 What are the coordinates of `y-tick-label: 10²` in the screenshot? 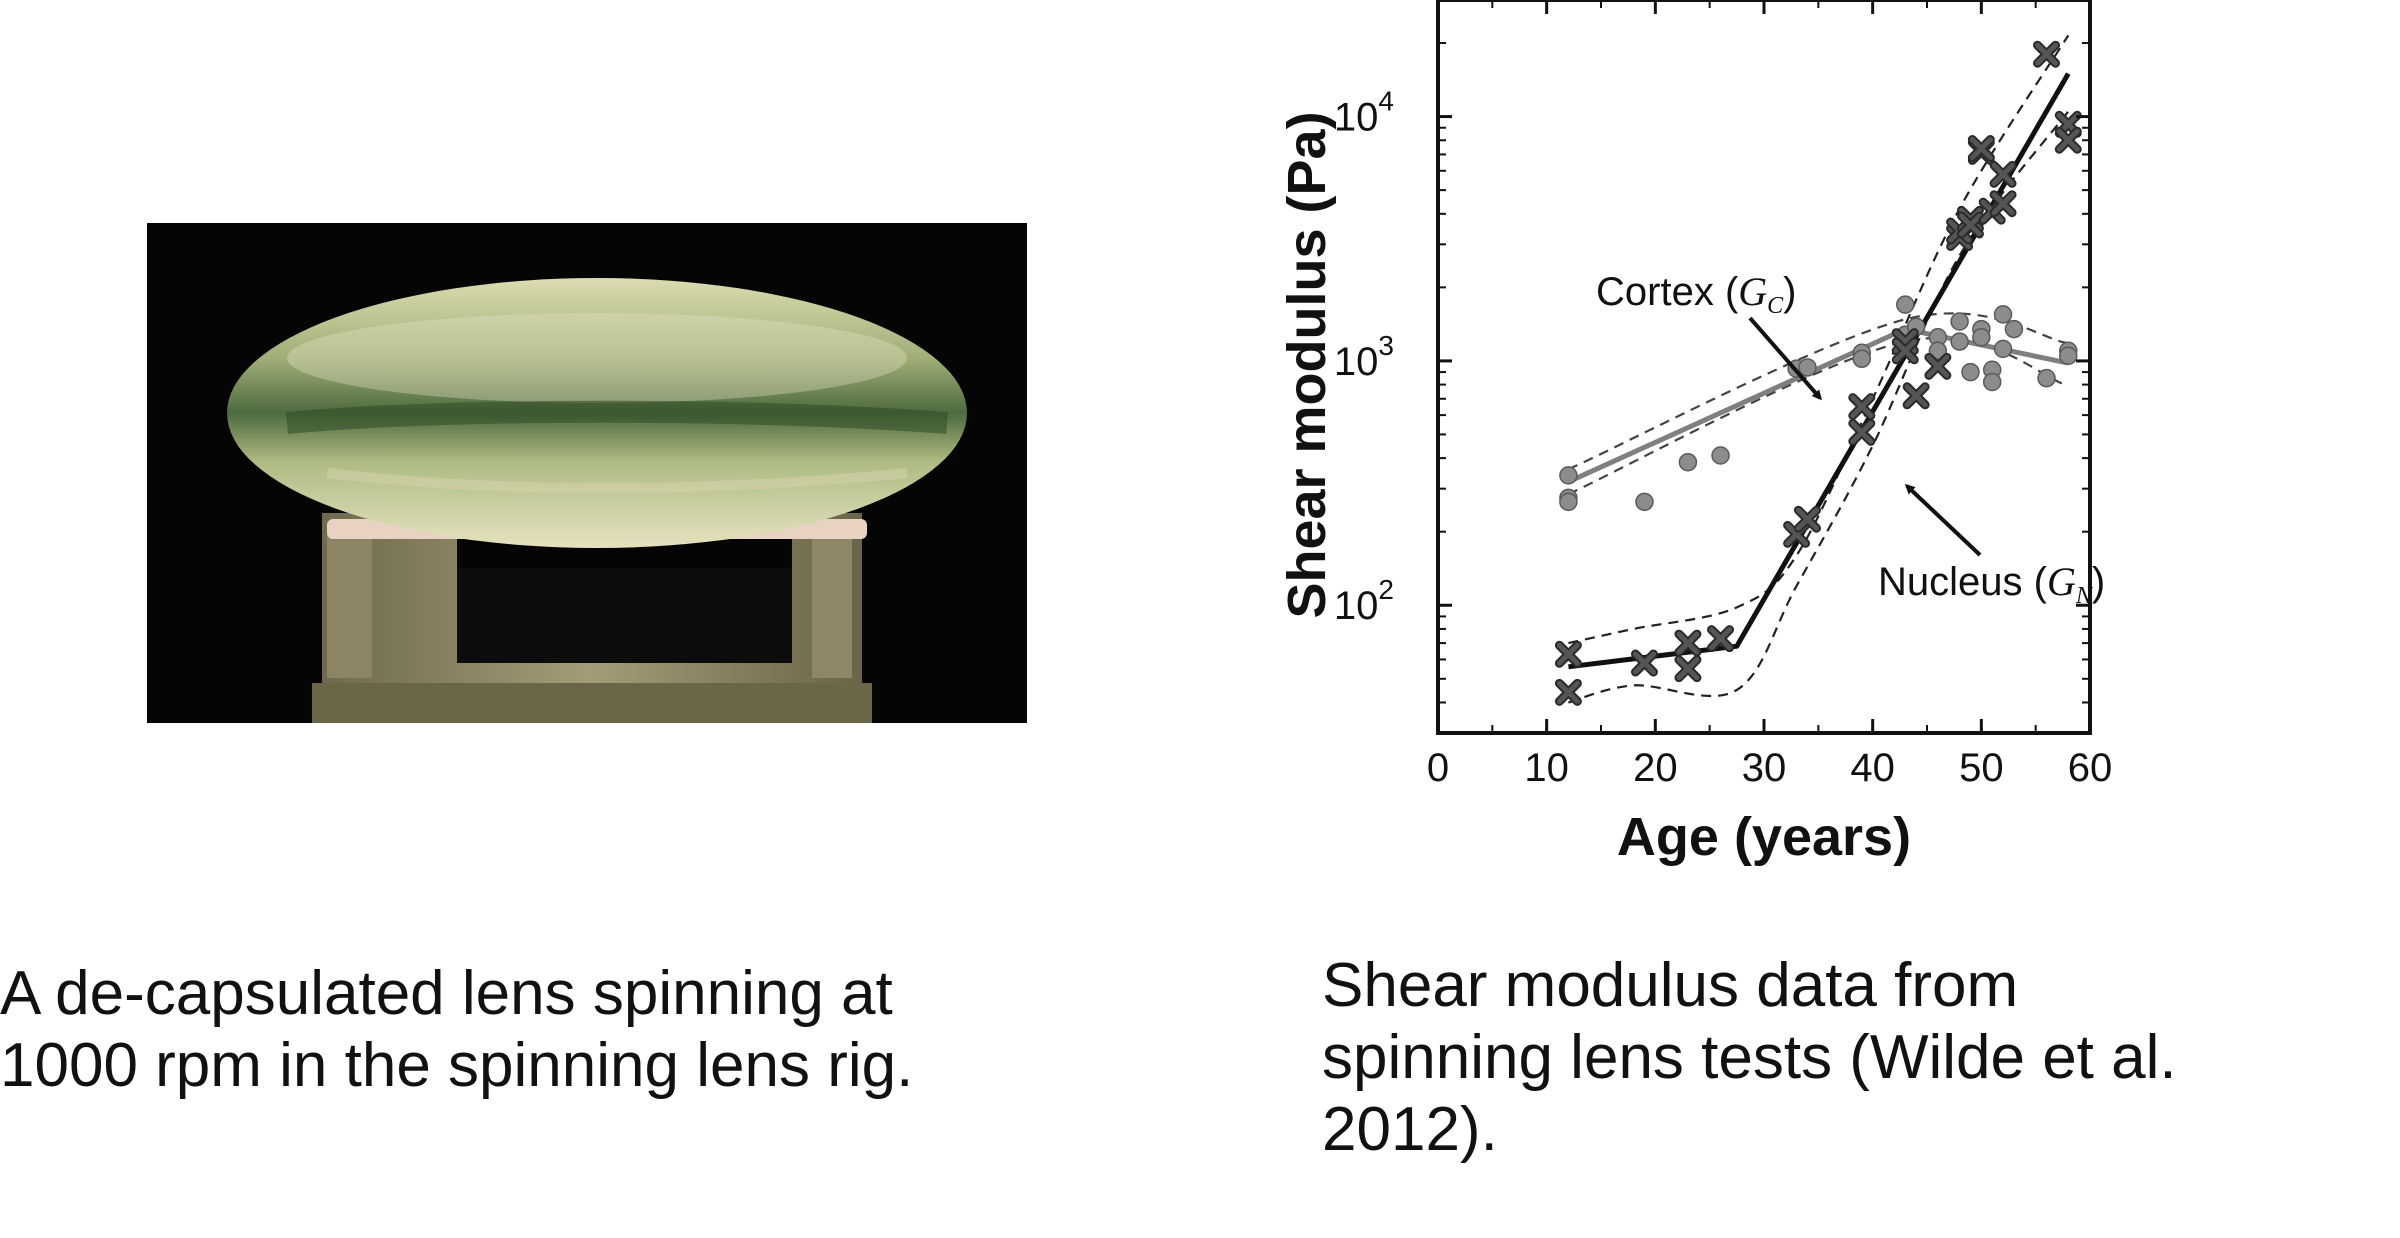 It's located at (1364, 601).